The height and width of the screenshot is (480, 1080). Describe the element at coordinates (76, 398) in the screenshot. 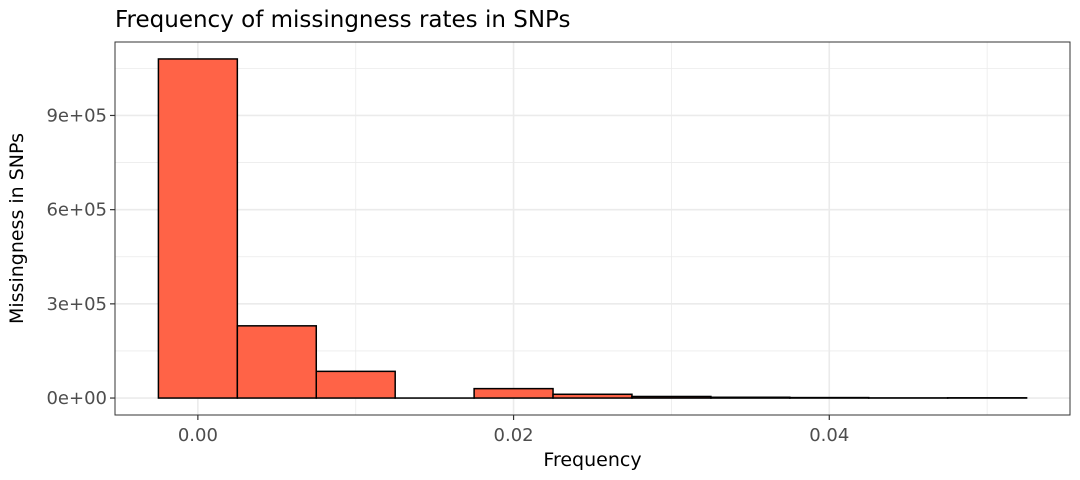

I see `y-tick-label: 0e+00` at that location.